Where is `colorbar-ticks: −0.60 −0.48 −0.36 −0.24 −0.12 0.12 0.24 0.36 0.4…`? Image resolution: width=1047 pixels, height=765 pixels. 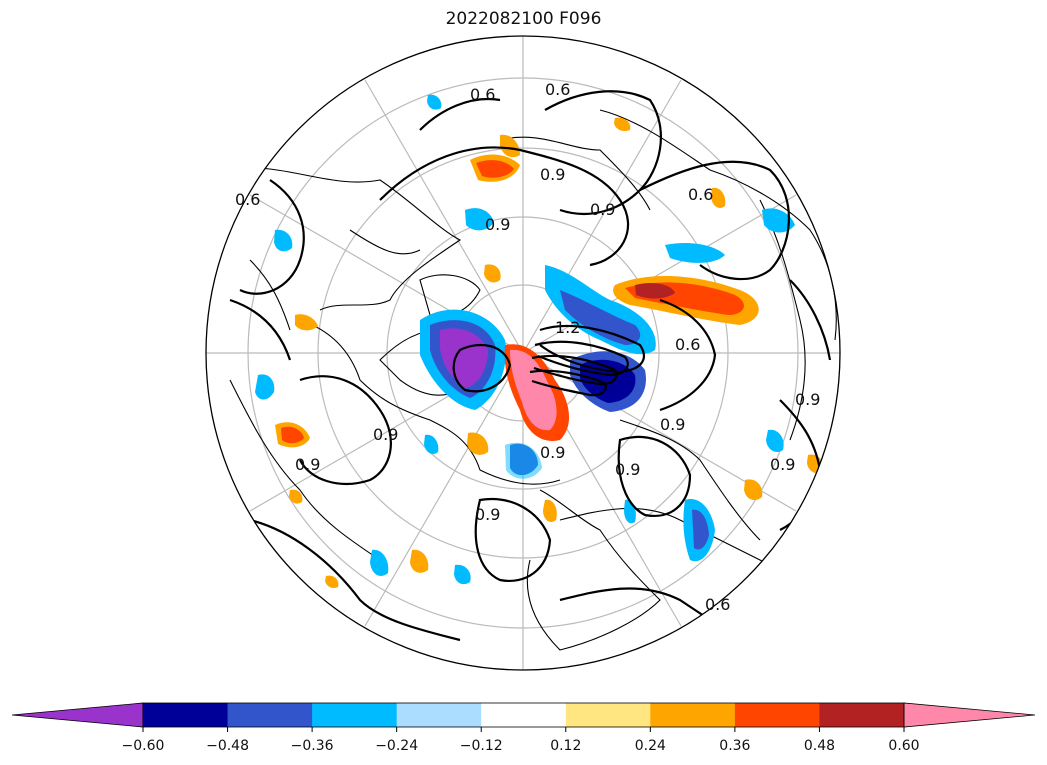 colorbar-ticks: −0.60 −0.48 −0.36 −0.24 −0.12 0.12 0.24 0.36 0.4… is located at coordinates (521, 740).